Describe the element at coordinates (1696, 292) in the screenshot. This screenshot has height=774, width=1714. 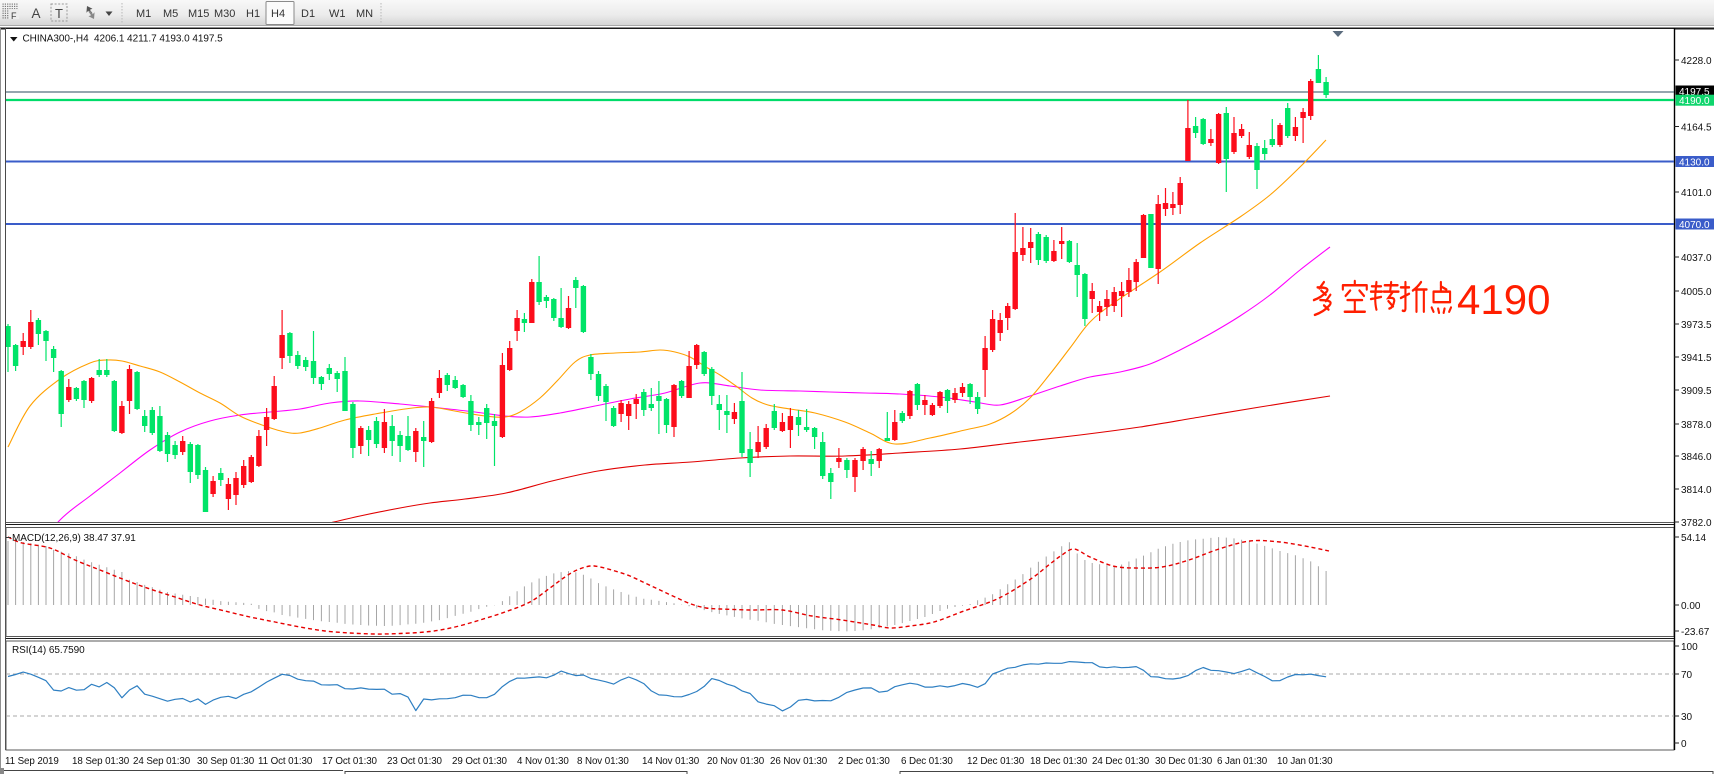
I see `svg-text: 4005.0` at that location.